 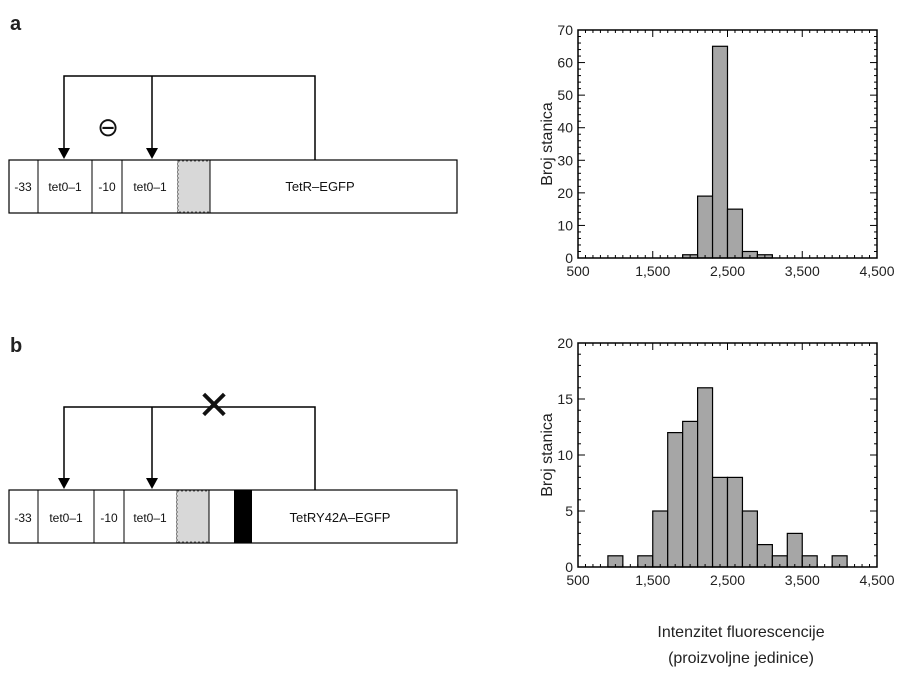 What do you see at coordinates (233, 516) in the screenshot?
I see `panel-b-construct: -33 tet0–1 -10 tet0–1 TetRY42A–EGFP` at bounding box center [233, 516].